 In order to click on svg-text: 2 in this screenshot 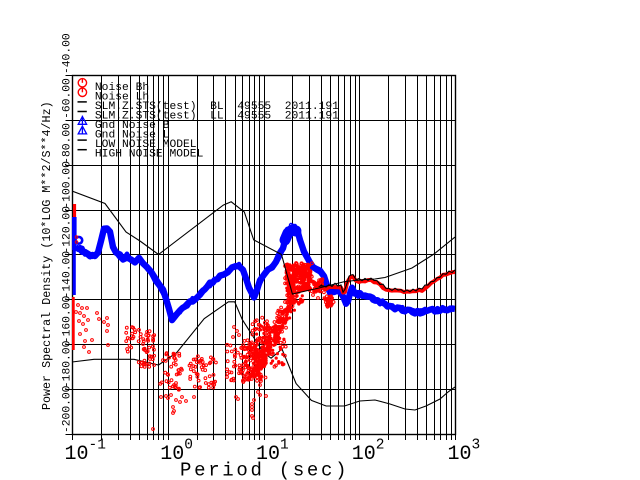, I will do `click(380, 446)`.